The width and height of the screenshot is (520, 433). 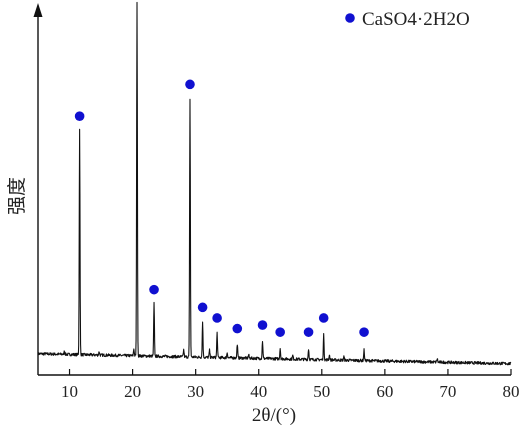 I want to click on x-tick-label: 30, so click(x=195, y=391).